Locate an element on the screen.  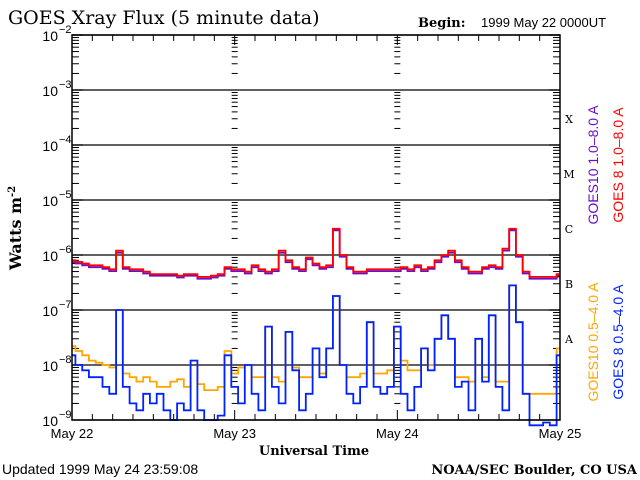
credit-text: NOAA/SEC Boulder, CO USA is located at coordinates (534, 470).